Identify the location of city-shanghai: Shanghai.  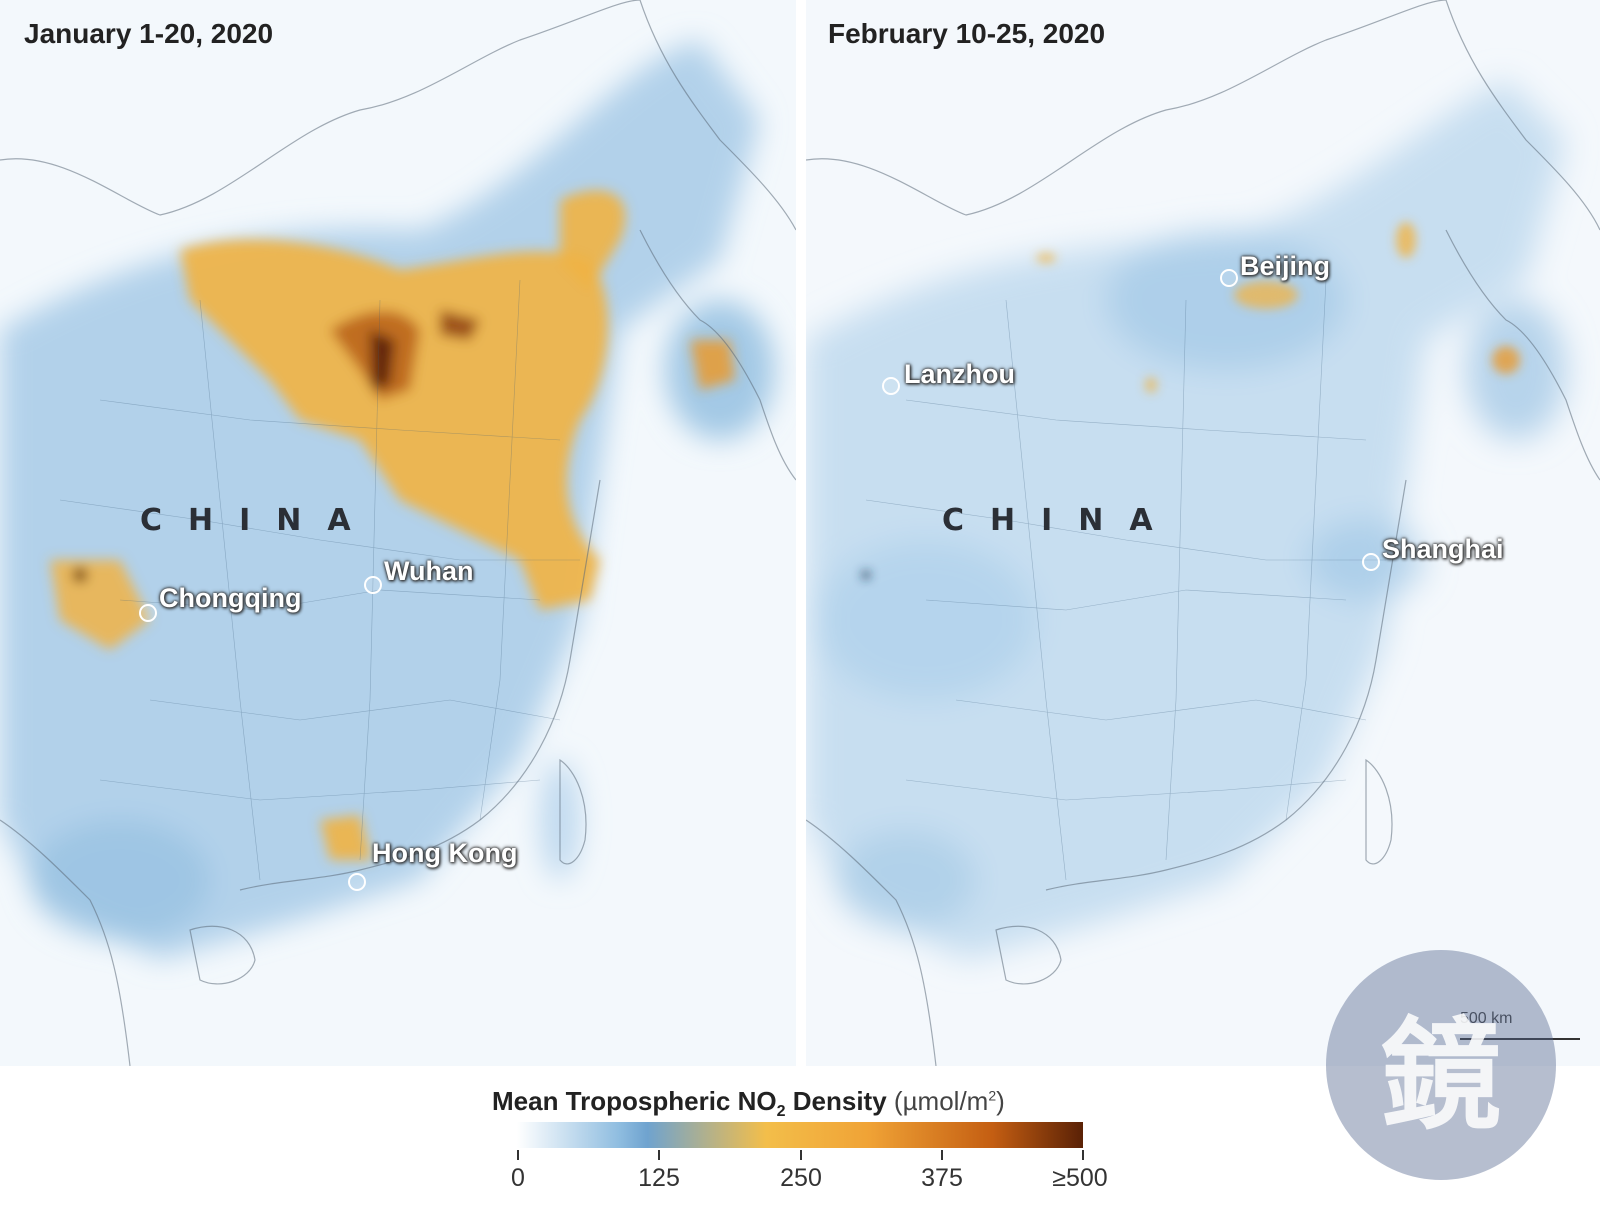
(1433, 549).